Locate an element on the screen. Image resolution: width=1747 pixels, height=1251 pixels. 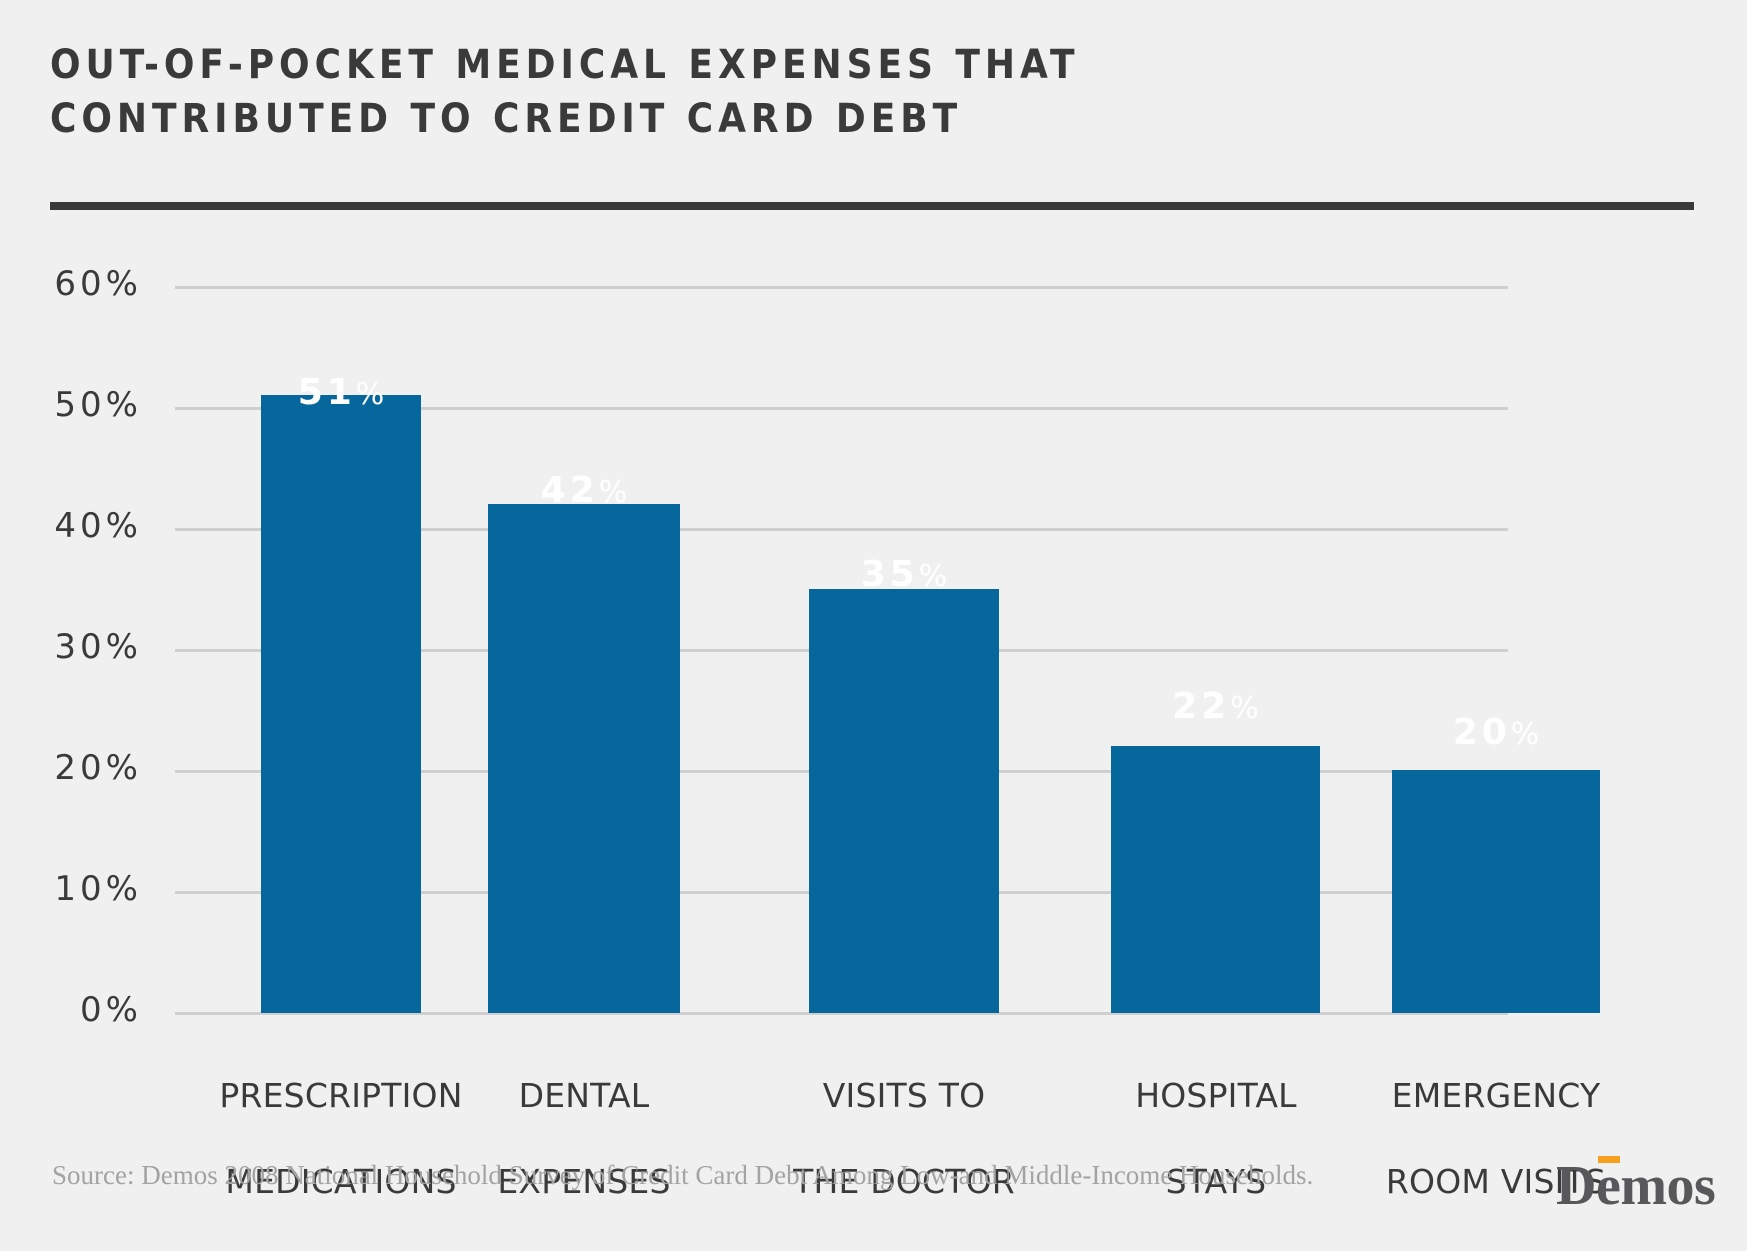
title-divider-rule is located at coordinates (872, 206).